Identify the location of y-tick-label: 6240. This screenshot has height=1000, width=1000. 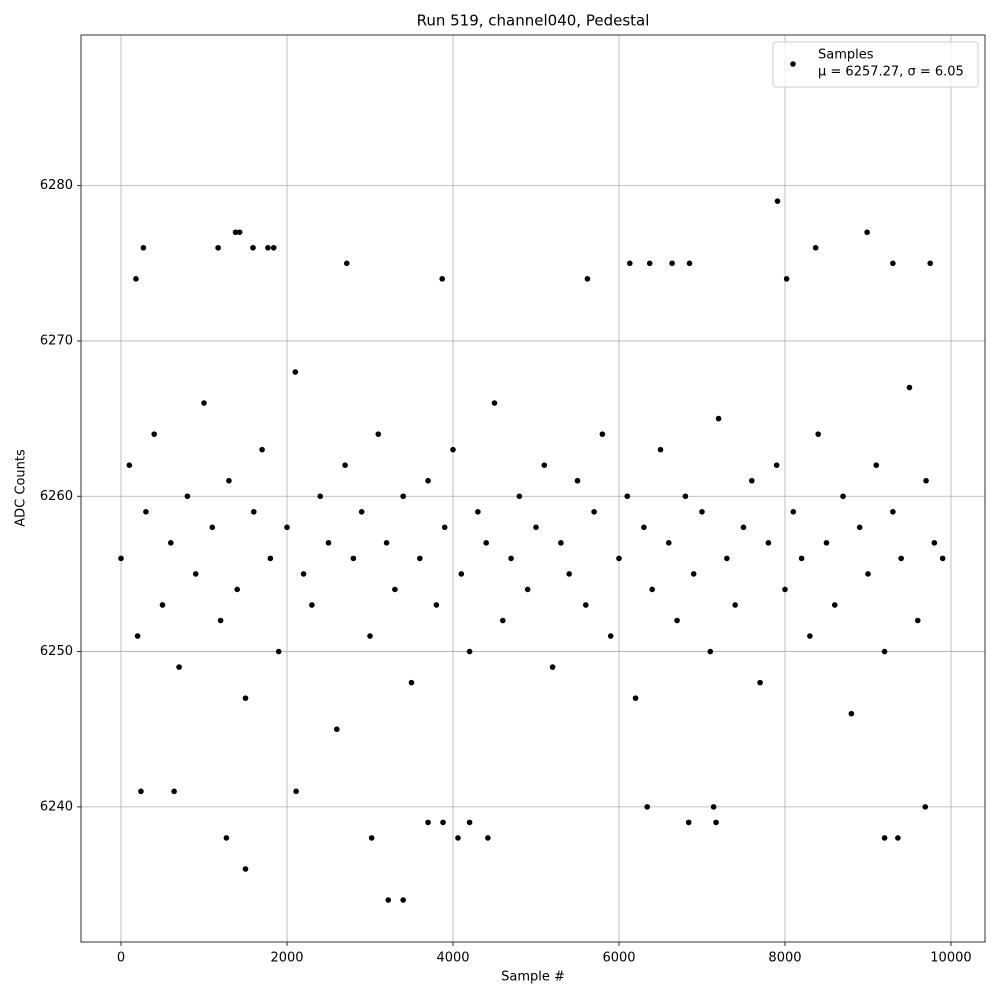
(56, 806).